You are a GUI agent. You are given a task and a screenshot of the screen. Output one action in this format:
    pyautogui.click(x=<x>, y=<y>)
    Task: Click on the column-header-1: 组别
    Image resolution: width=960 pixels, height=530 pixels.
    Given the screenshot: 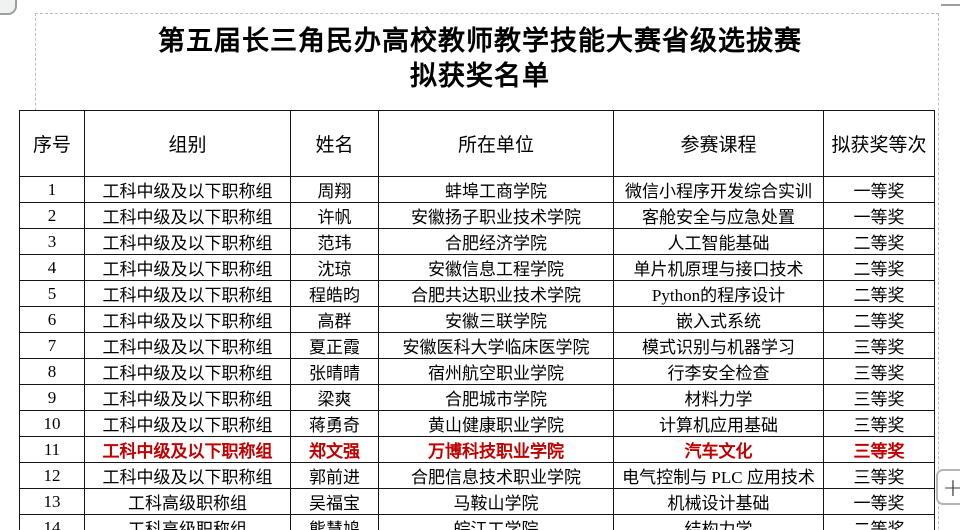 What is the action you would take?
    pyautogui.click(x=187, y=143)
    